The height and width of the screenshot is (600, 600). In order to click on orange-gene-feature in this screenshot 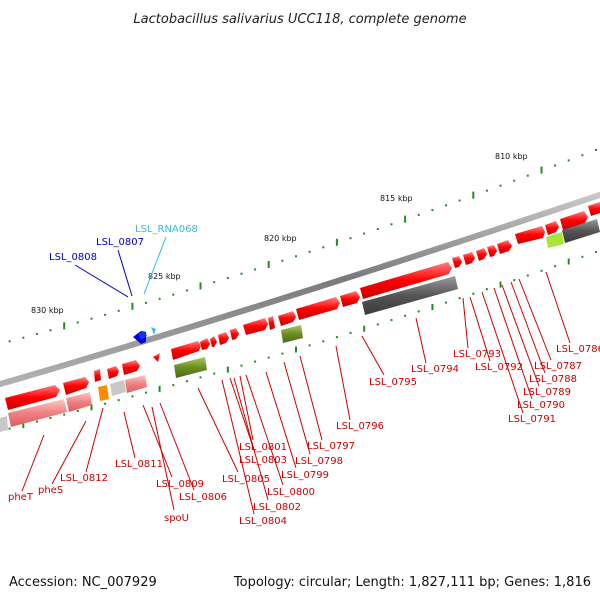, I will do `click(103, 393)`.